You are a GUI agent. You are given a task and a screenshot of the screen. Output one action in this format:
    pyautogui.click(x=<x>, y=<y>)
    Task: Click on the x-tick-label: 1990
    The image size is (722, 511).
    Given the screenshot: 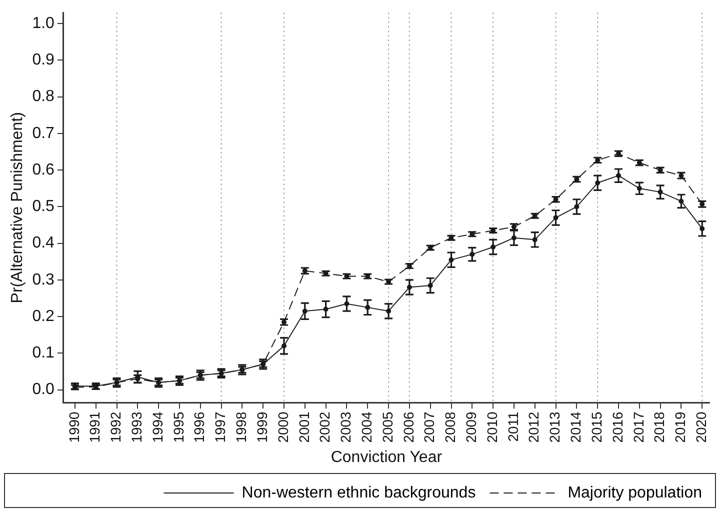 What is the action you would take?
    pyautogui.click(x=74, y=427)
    